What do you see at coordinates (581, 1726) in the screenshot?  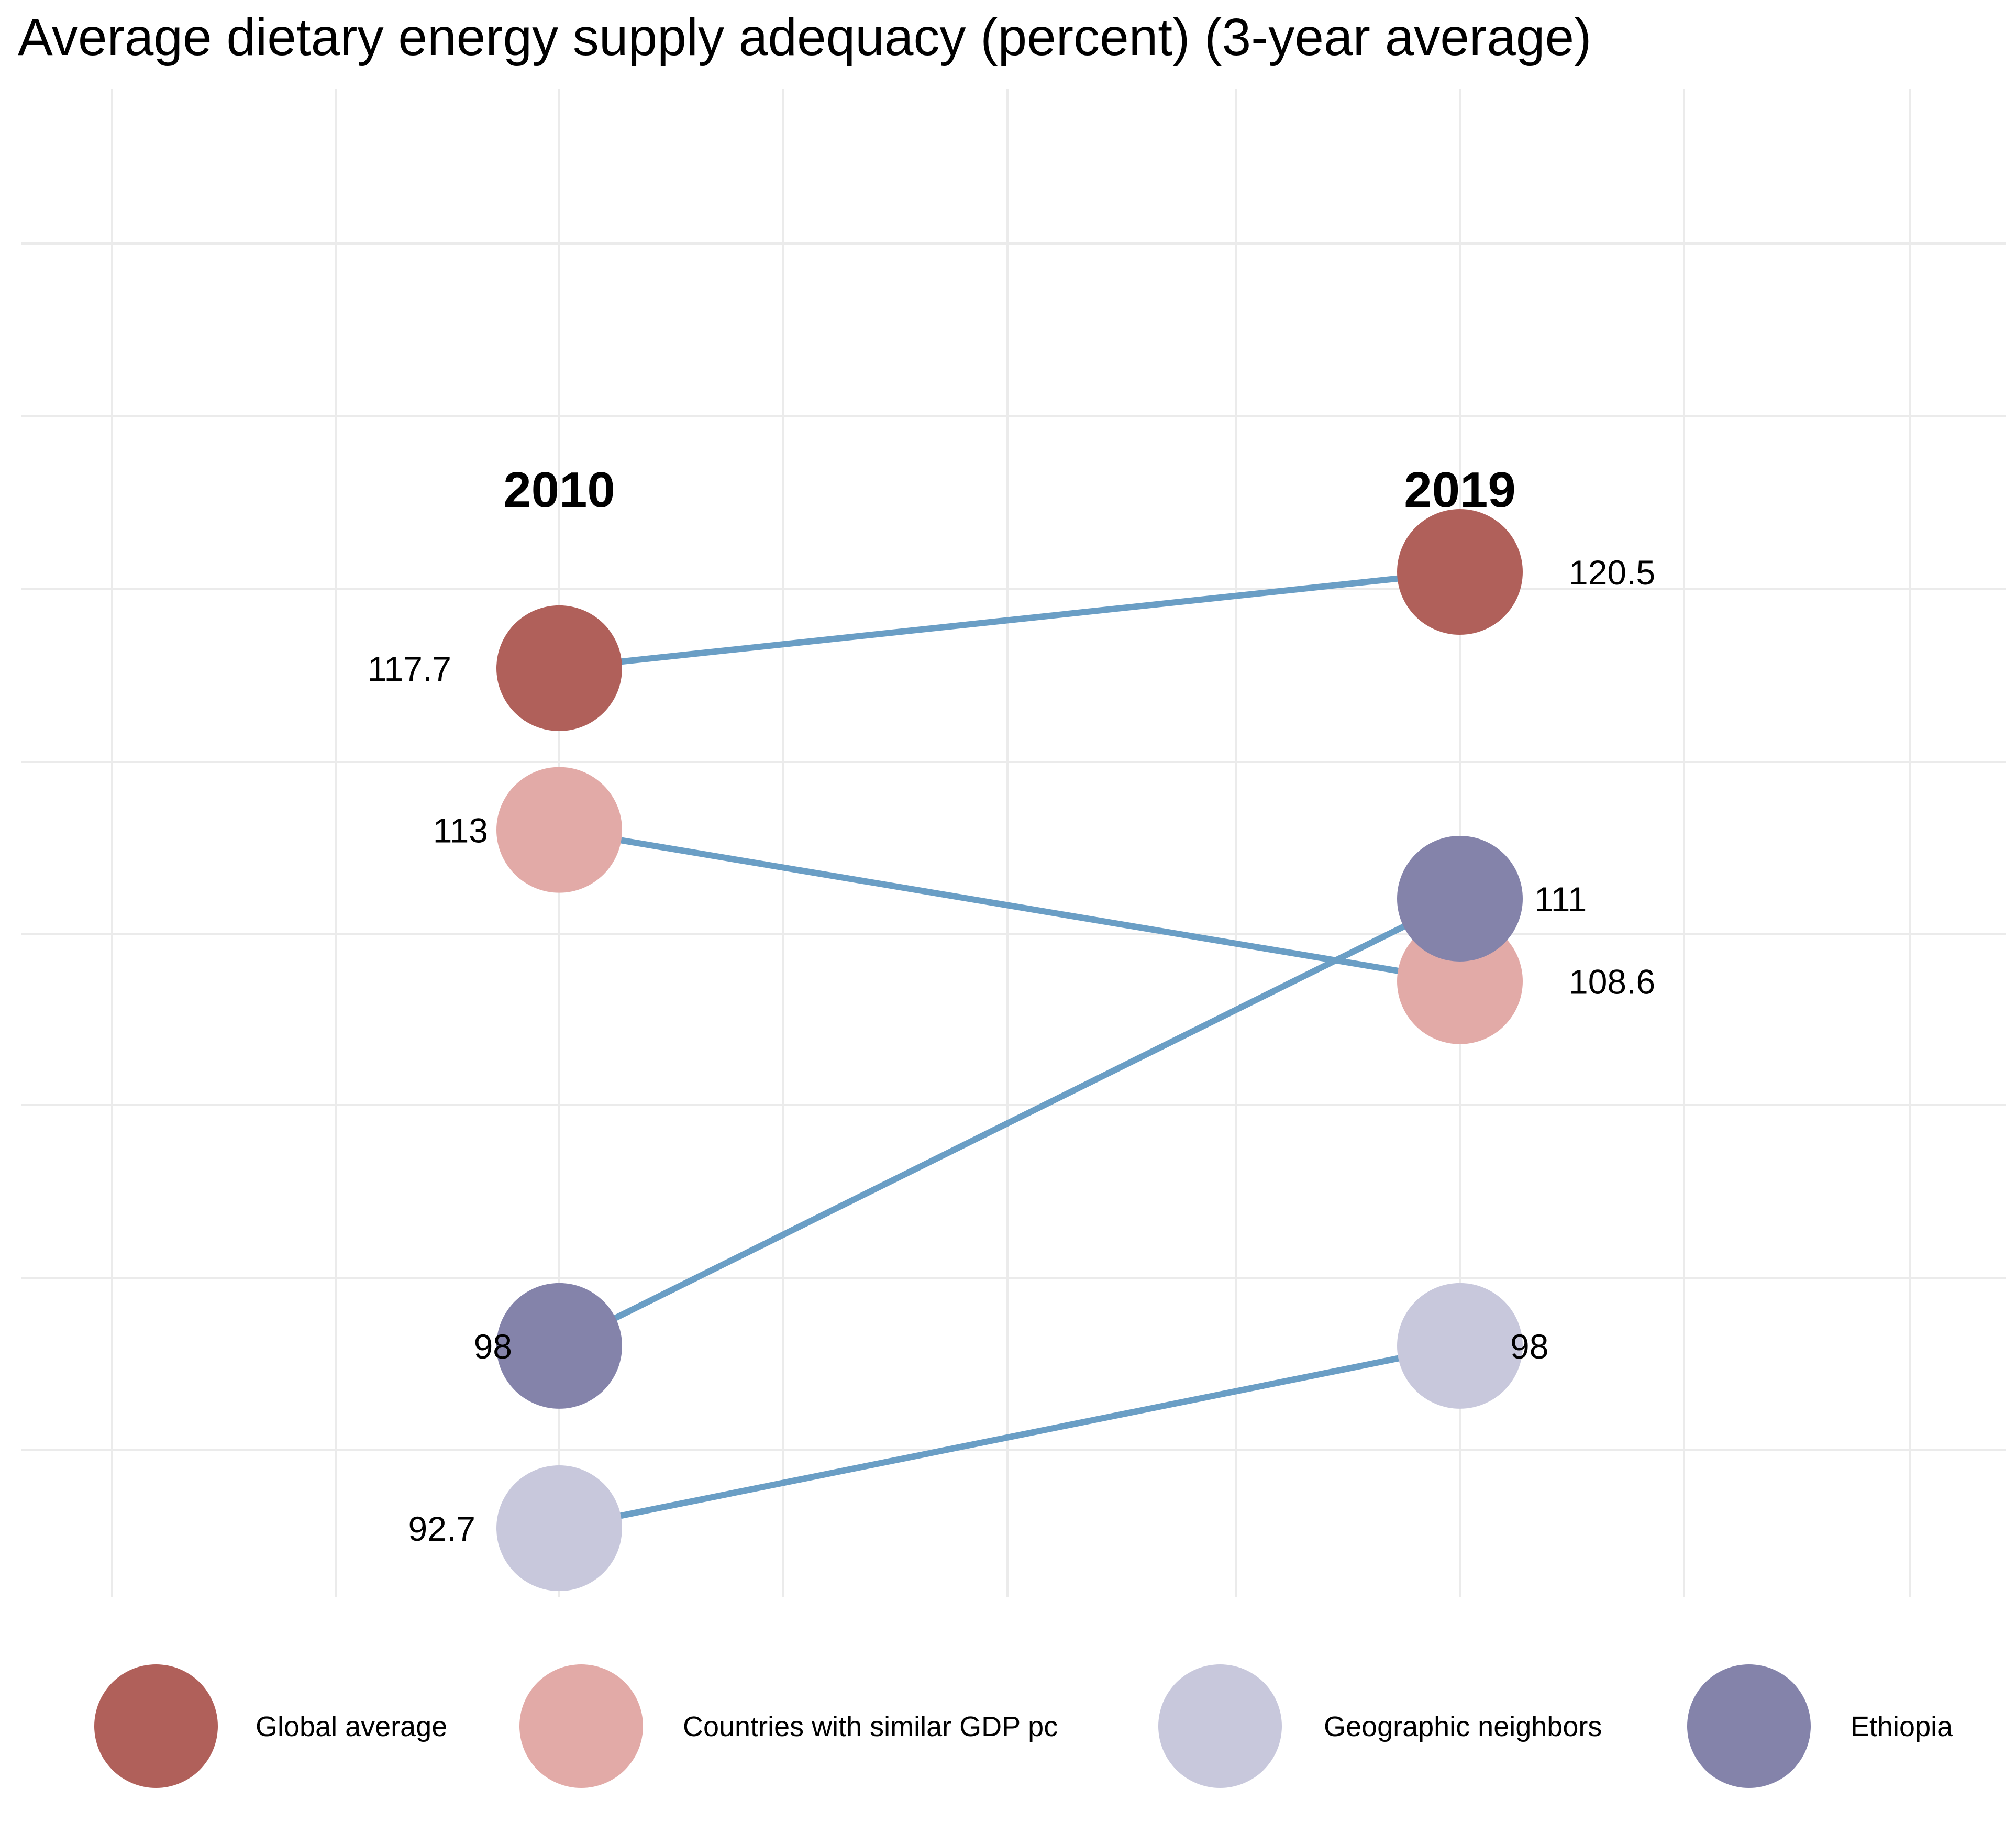 I see `legend-swatch-countries-with-similar-gdp-pc` at bounding box center [581, 1726].